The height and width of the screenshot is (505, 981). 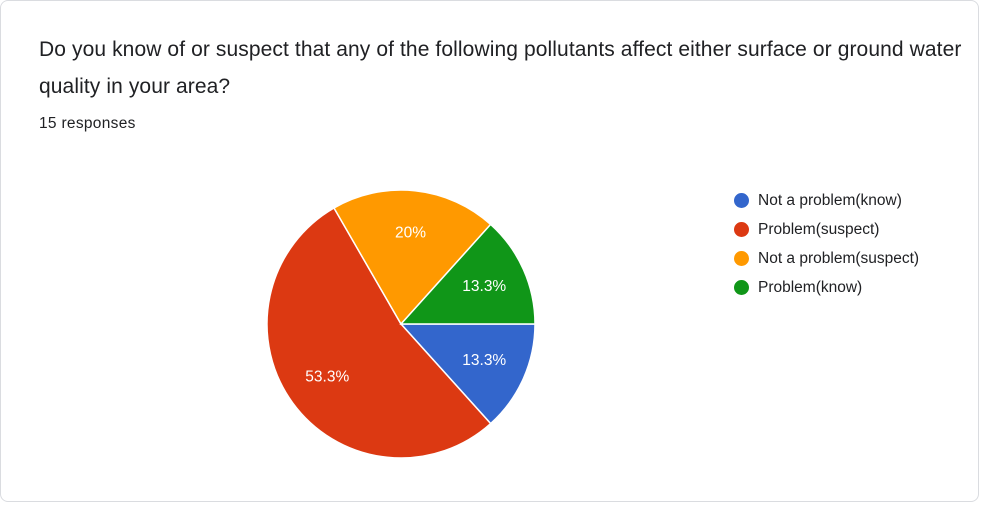 What do you see at coordinates (839, 258) in the screenshot?
I see `legend-label: Not a problem(suspect)` at bounding box center [839, 258].